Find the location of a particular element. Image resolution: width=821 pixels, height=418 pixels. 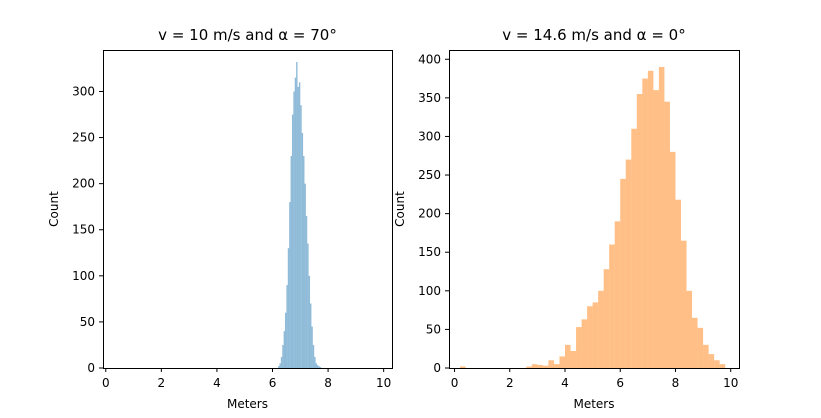

left-histogram-bars is located at coordinates (300, 215).